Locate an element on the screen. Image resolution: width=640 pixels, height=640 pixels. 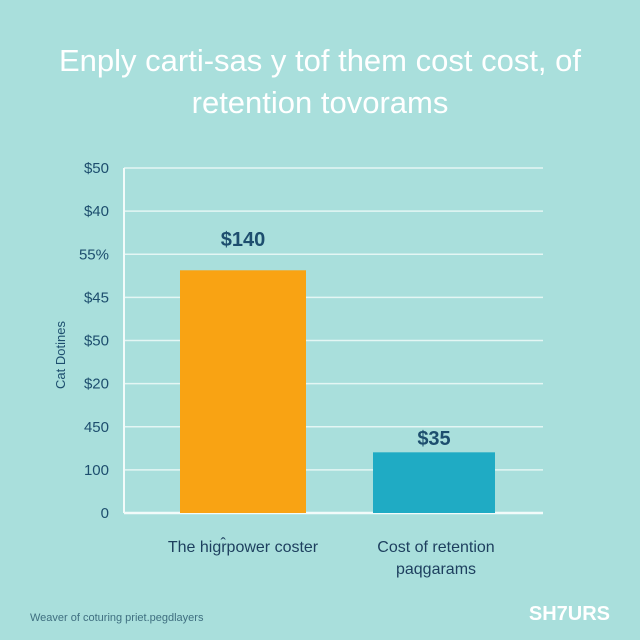
x-label-0: The higr̂power coster is located at coordinates (243, 547).